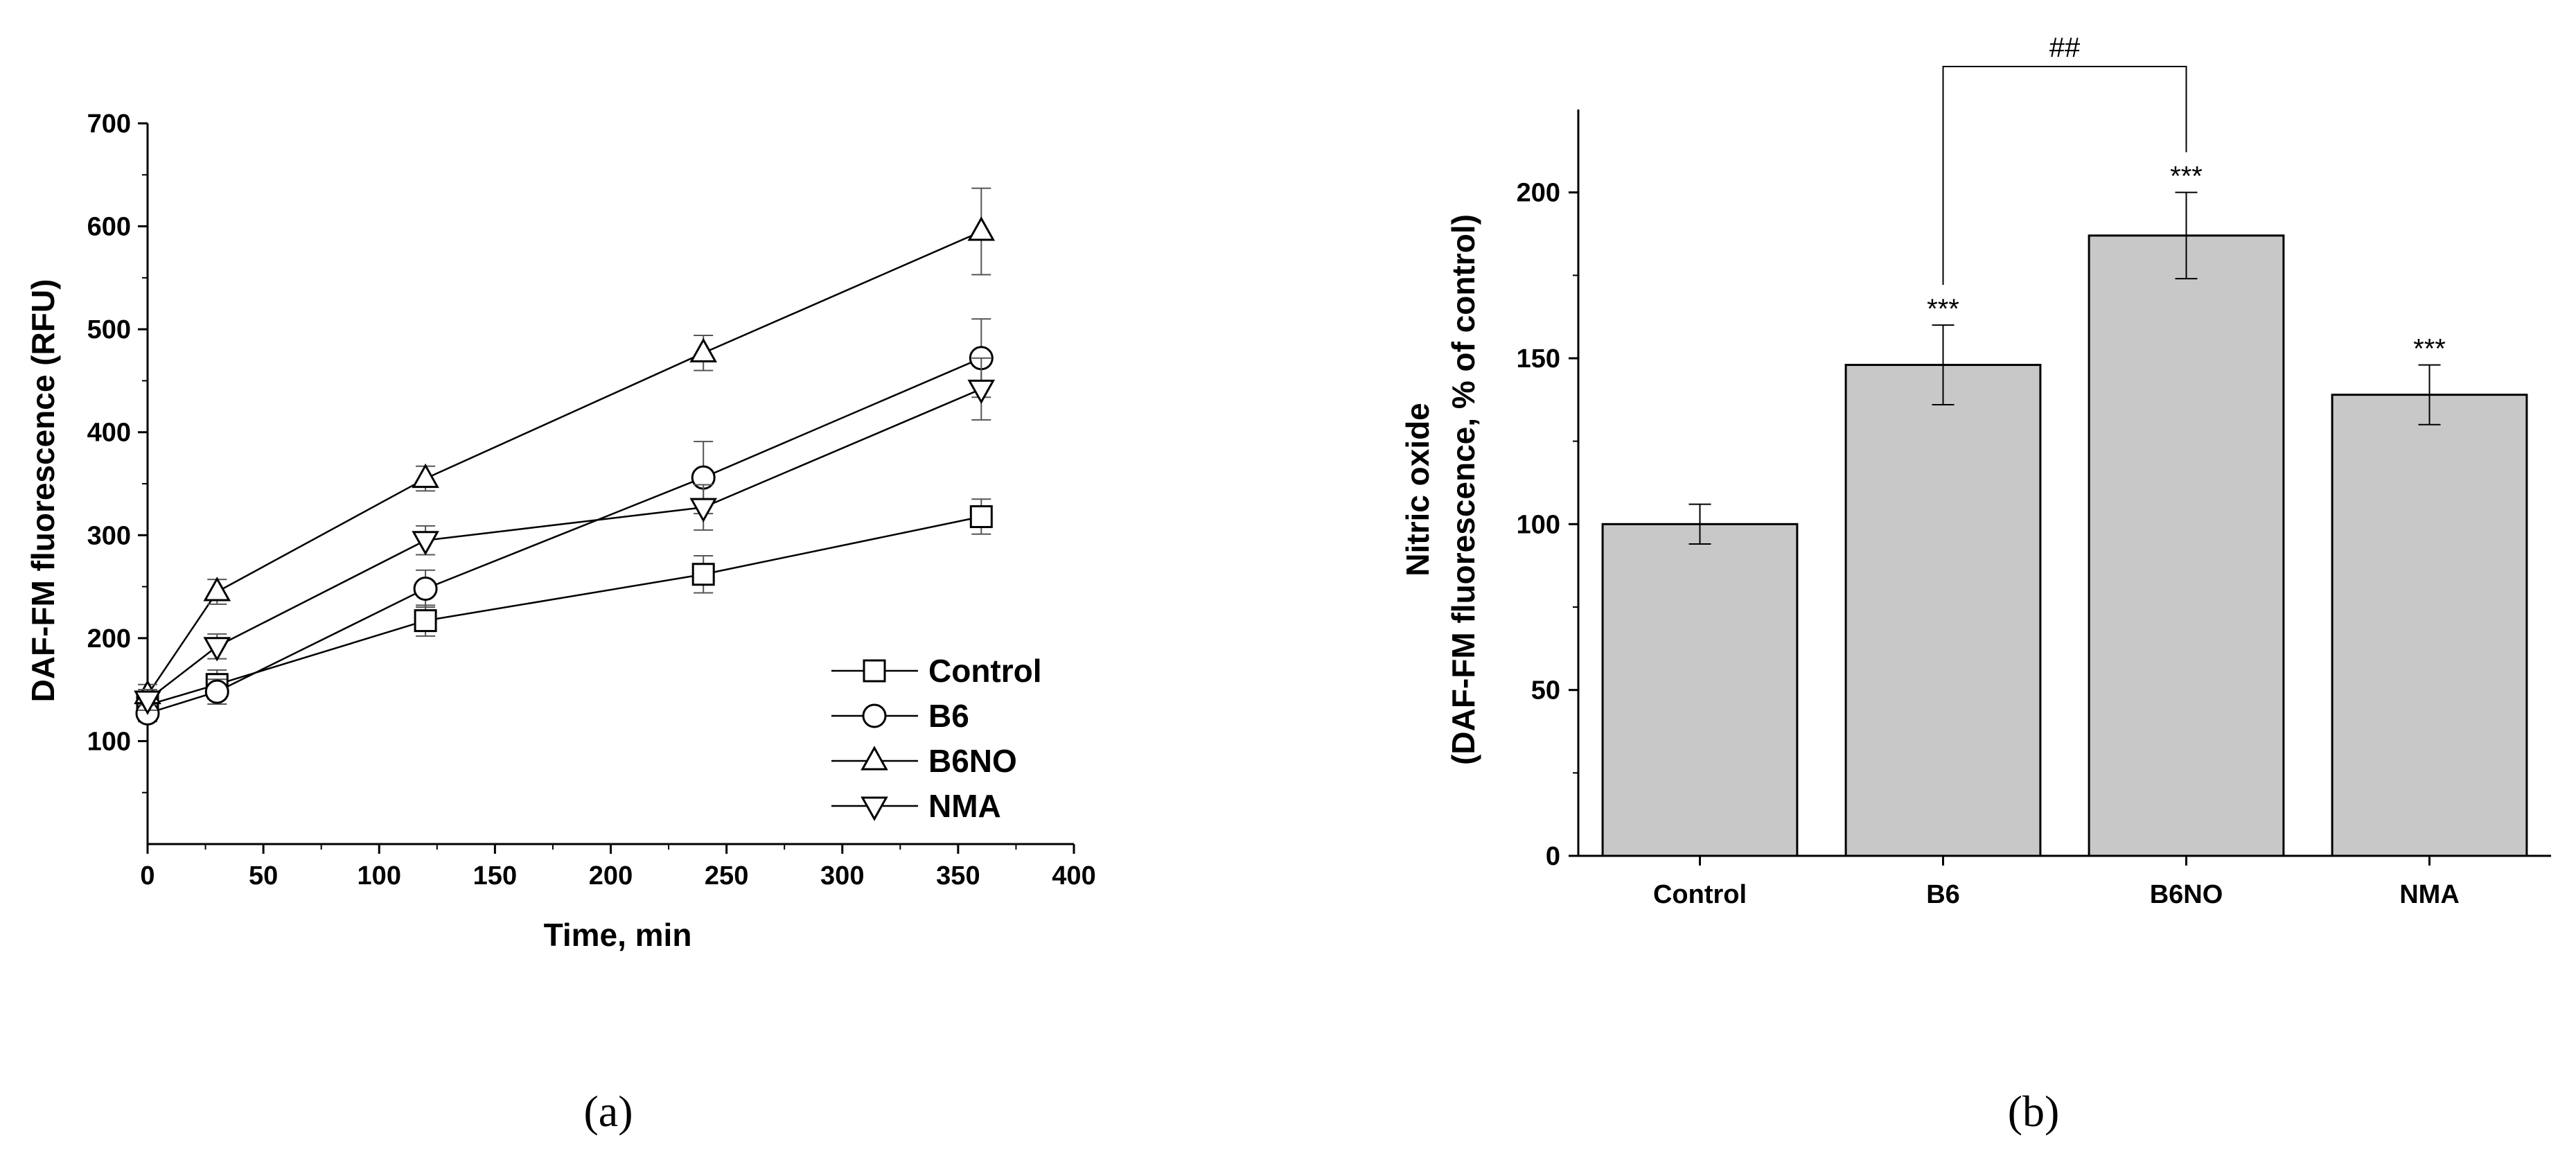 This screenshot has width=2576, height=1167. I want to click on bar-b6no, so click(2186, 545).